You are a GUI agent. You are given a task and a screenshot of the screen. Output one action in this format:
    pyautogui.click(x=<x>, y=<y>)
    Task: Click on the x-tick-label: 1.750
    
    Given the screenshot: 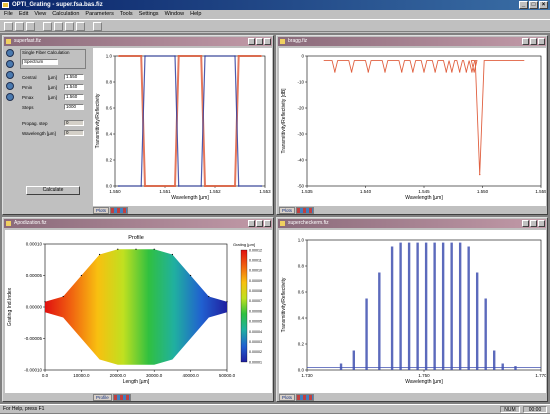 What is the action you would take?
    pyautogui.click(x=424, y=375)
    